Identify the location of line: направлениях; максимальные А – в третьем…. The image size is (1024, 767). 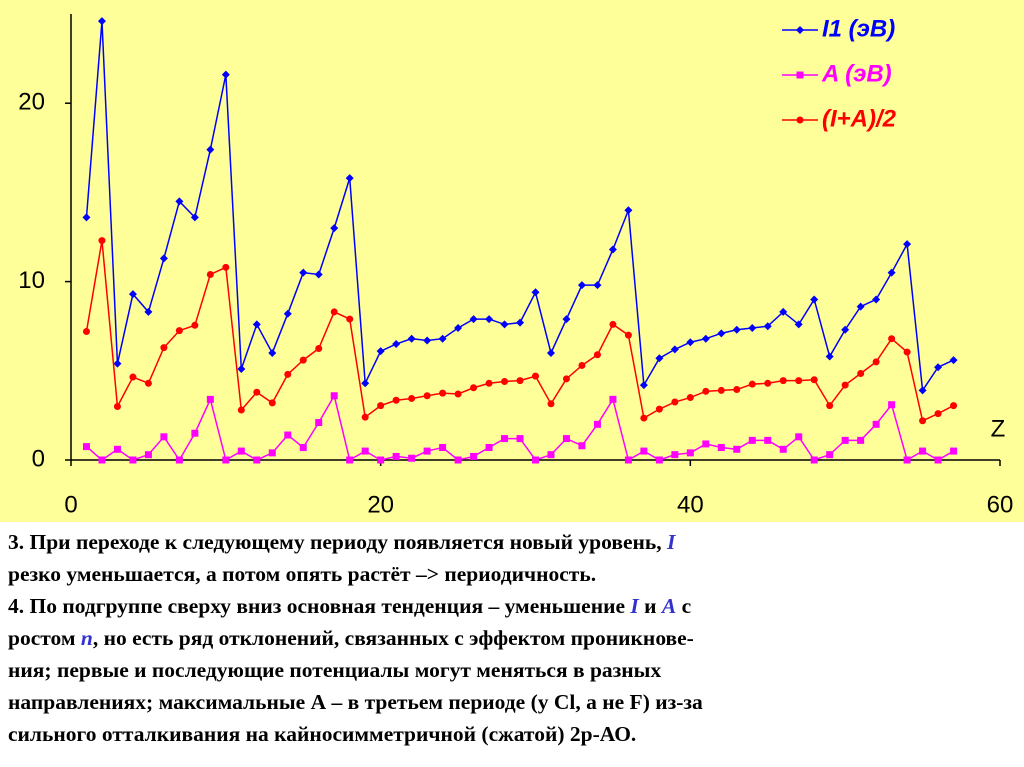
(513, 702).